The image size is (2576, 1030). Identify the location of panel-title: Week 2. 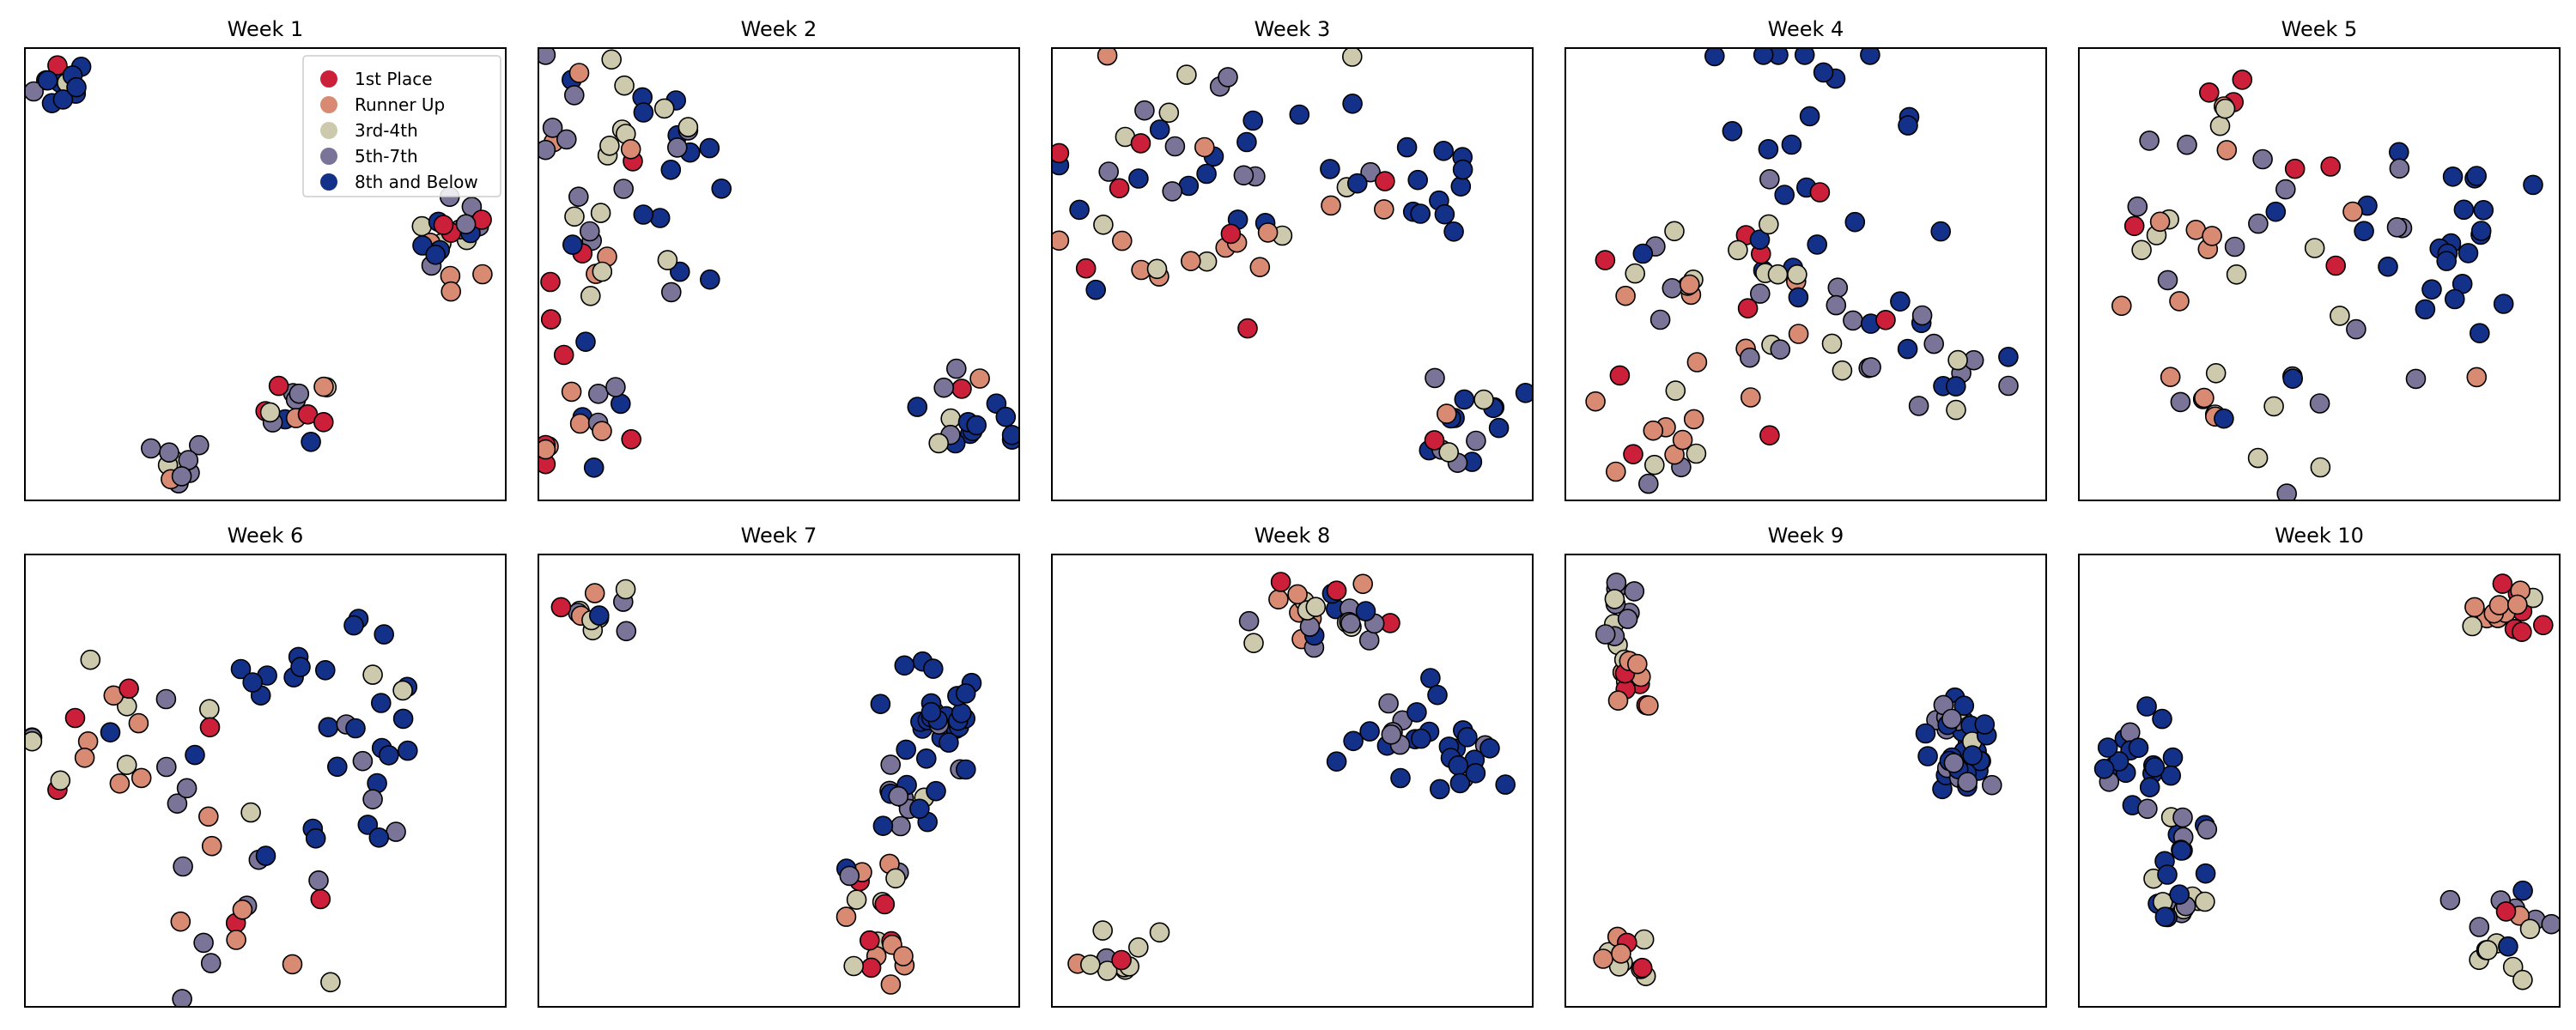
(779, 29).